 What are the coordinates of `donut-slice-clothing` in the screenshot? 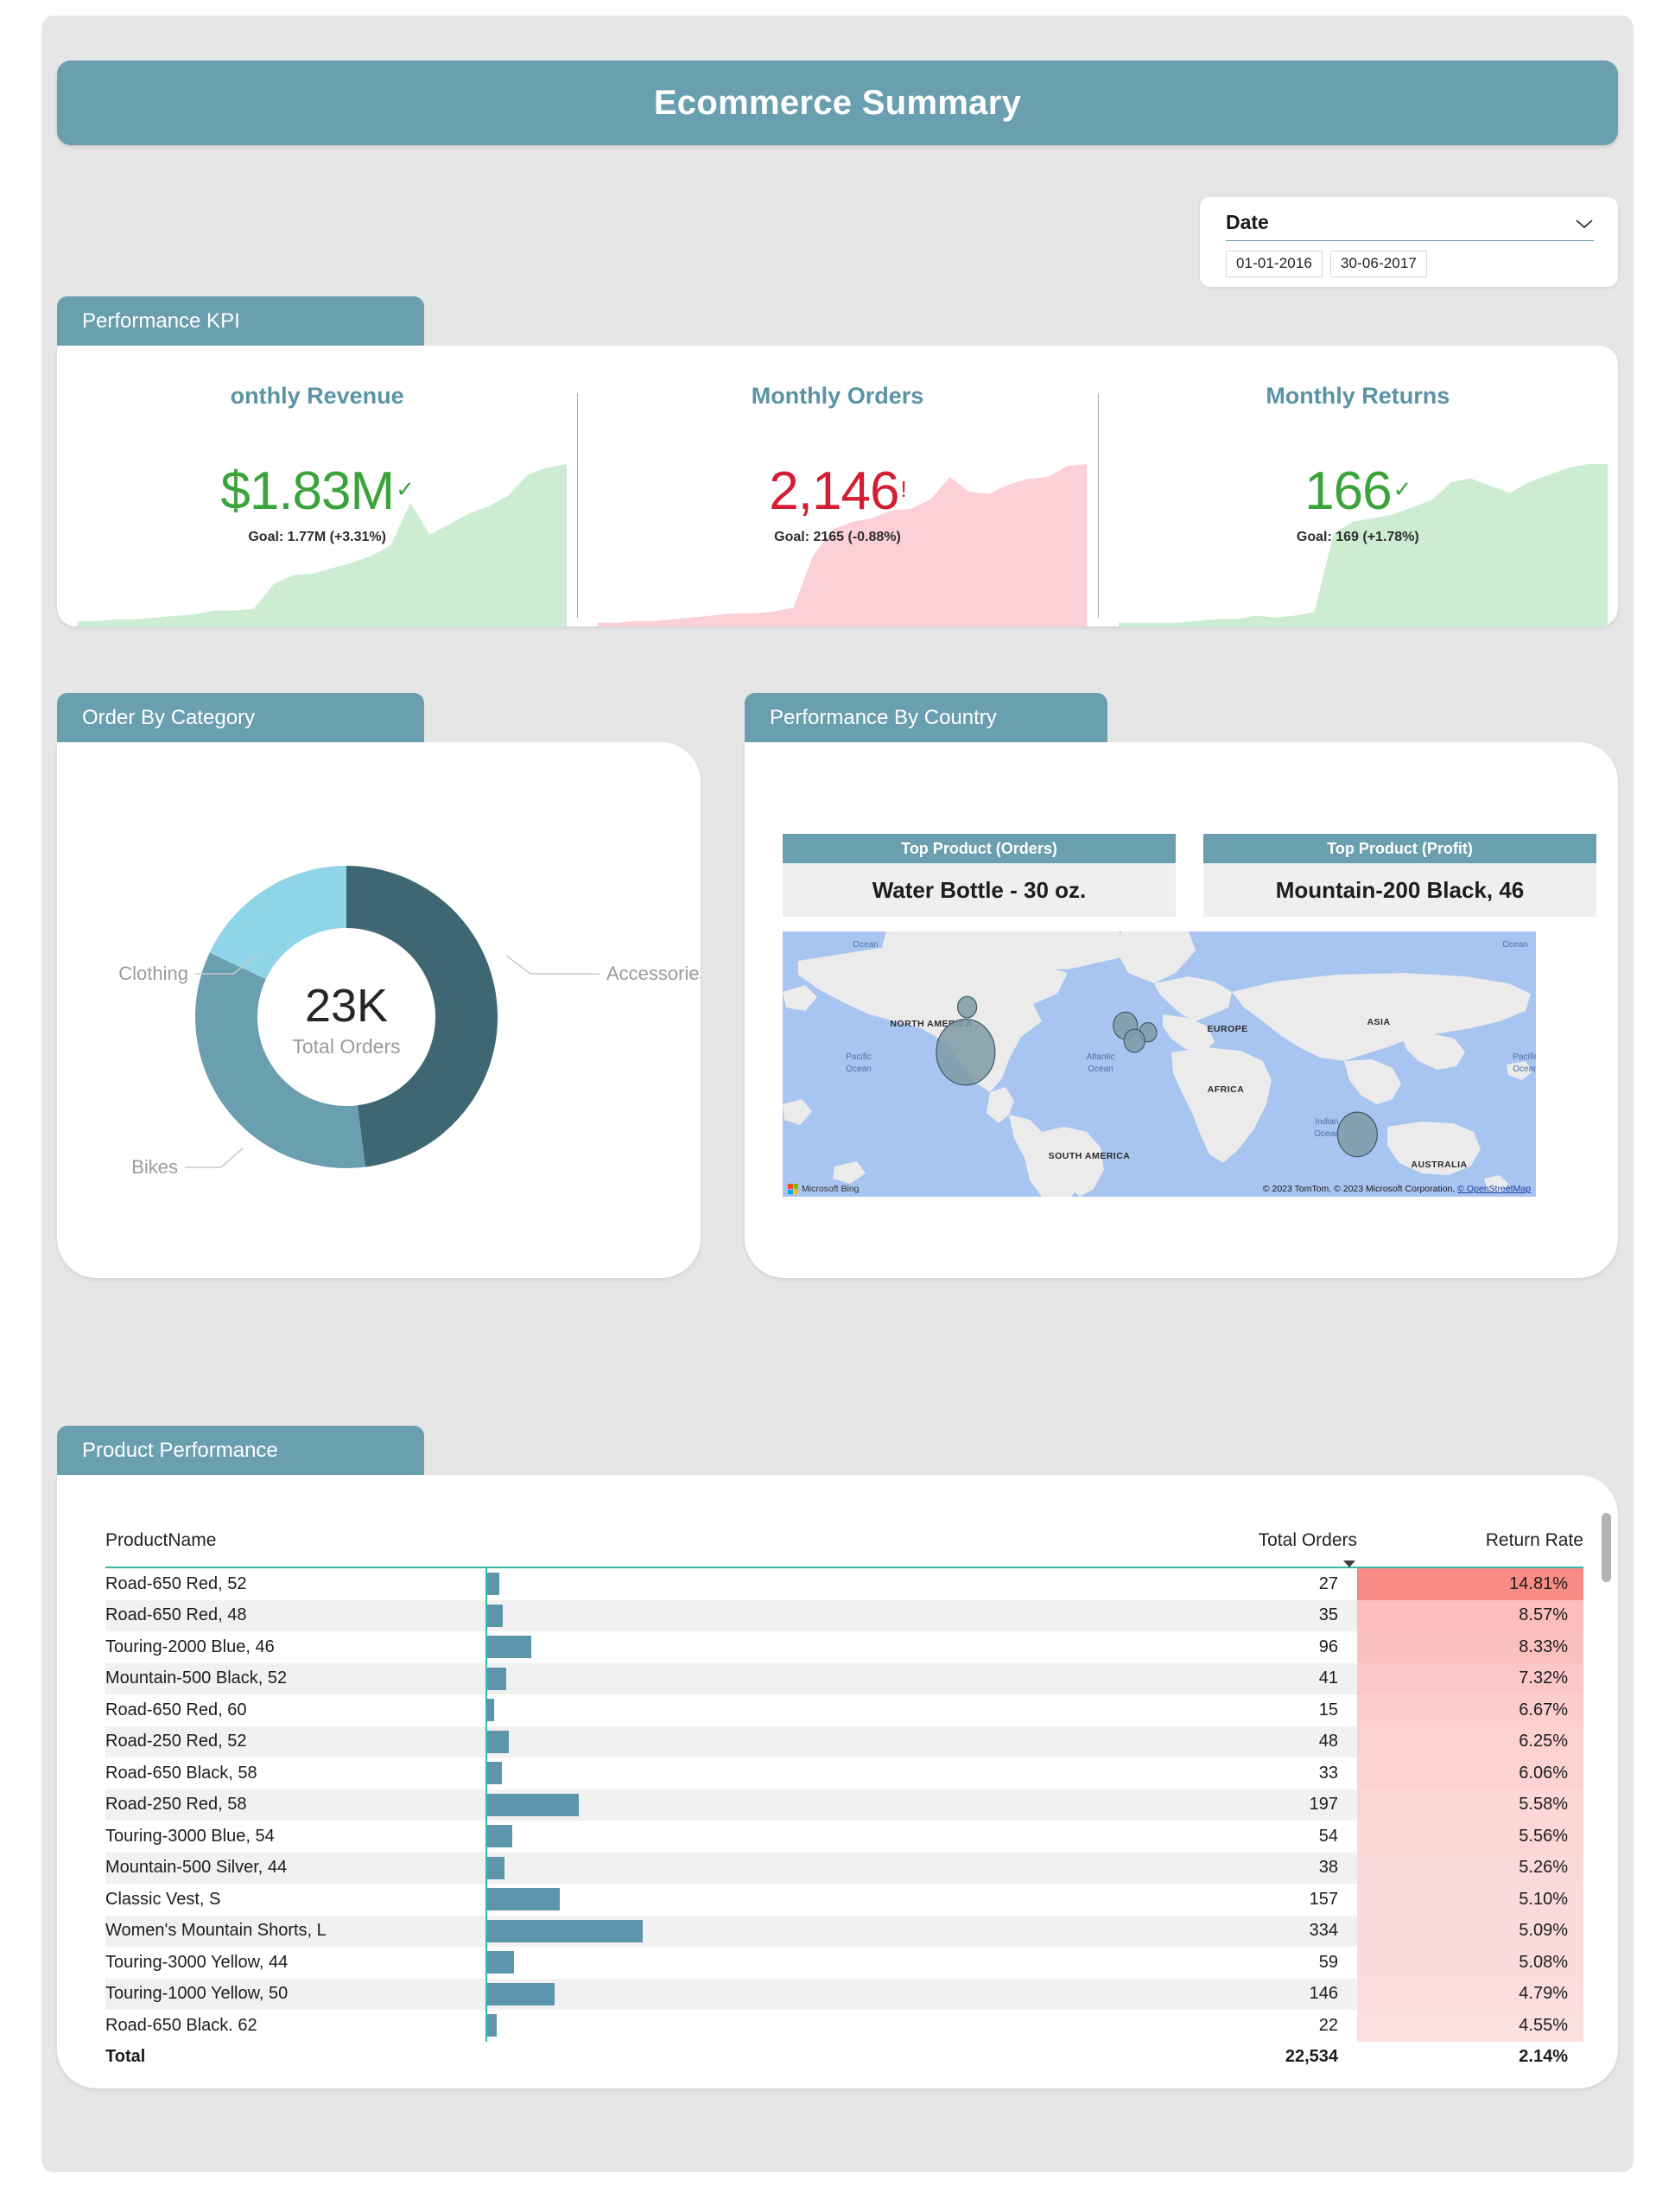 It's located at (277, 923).